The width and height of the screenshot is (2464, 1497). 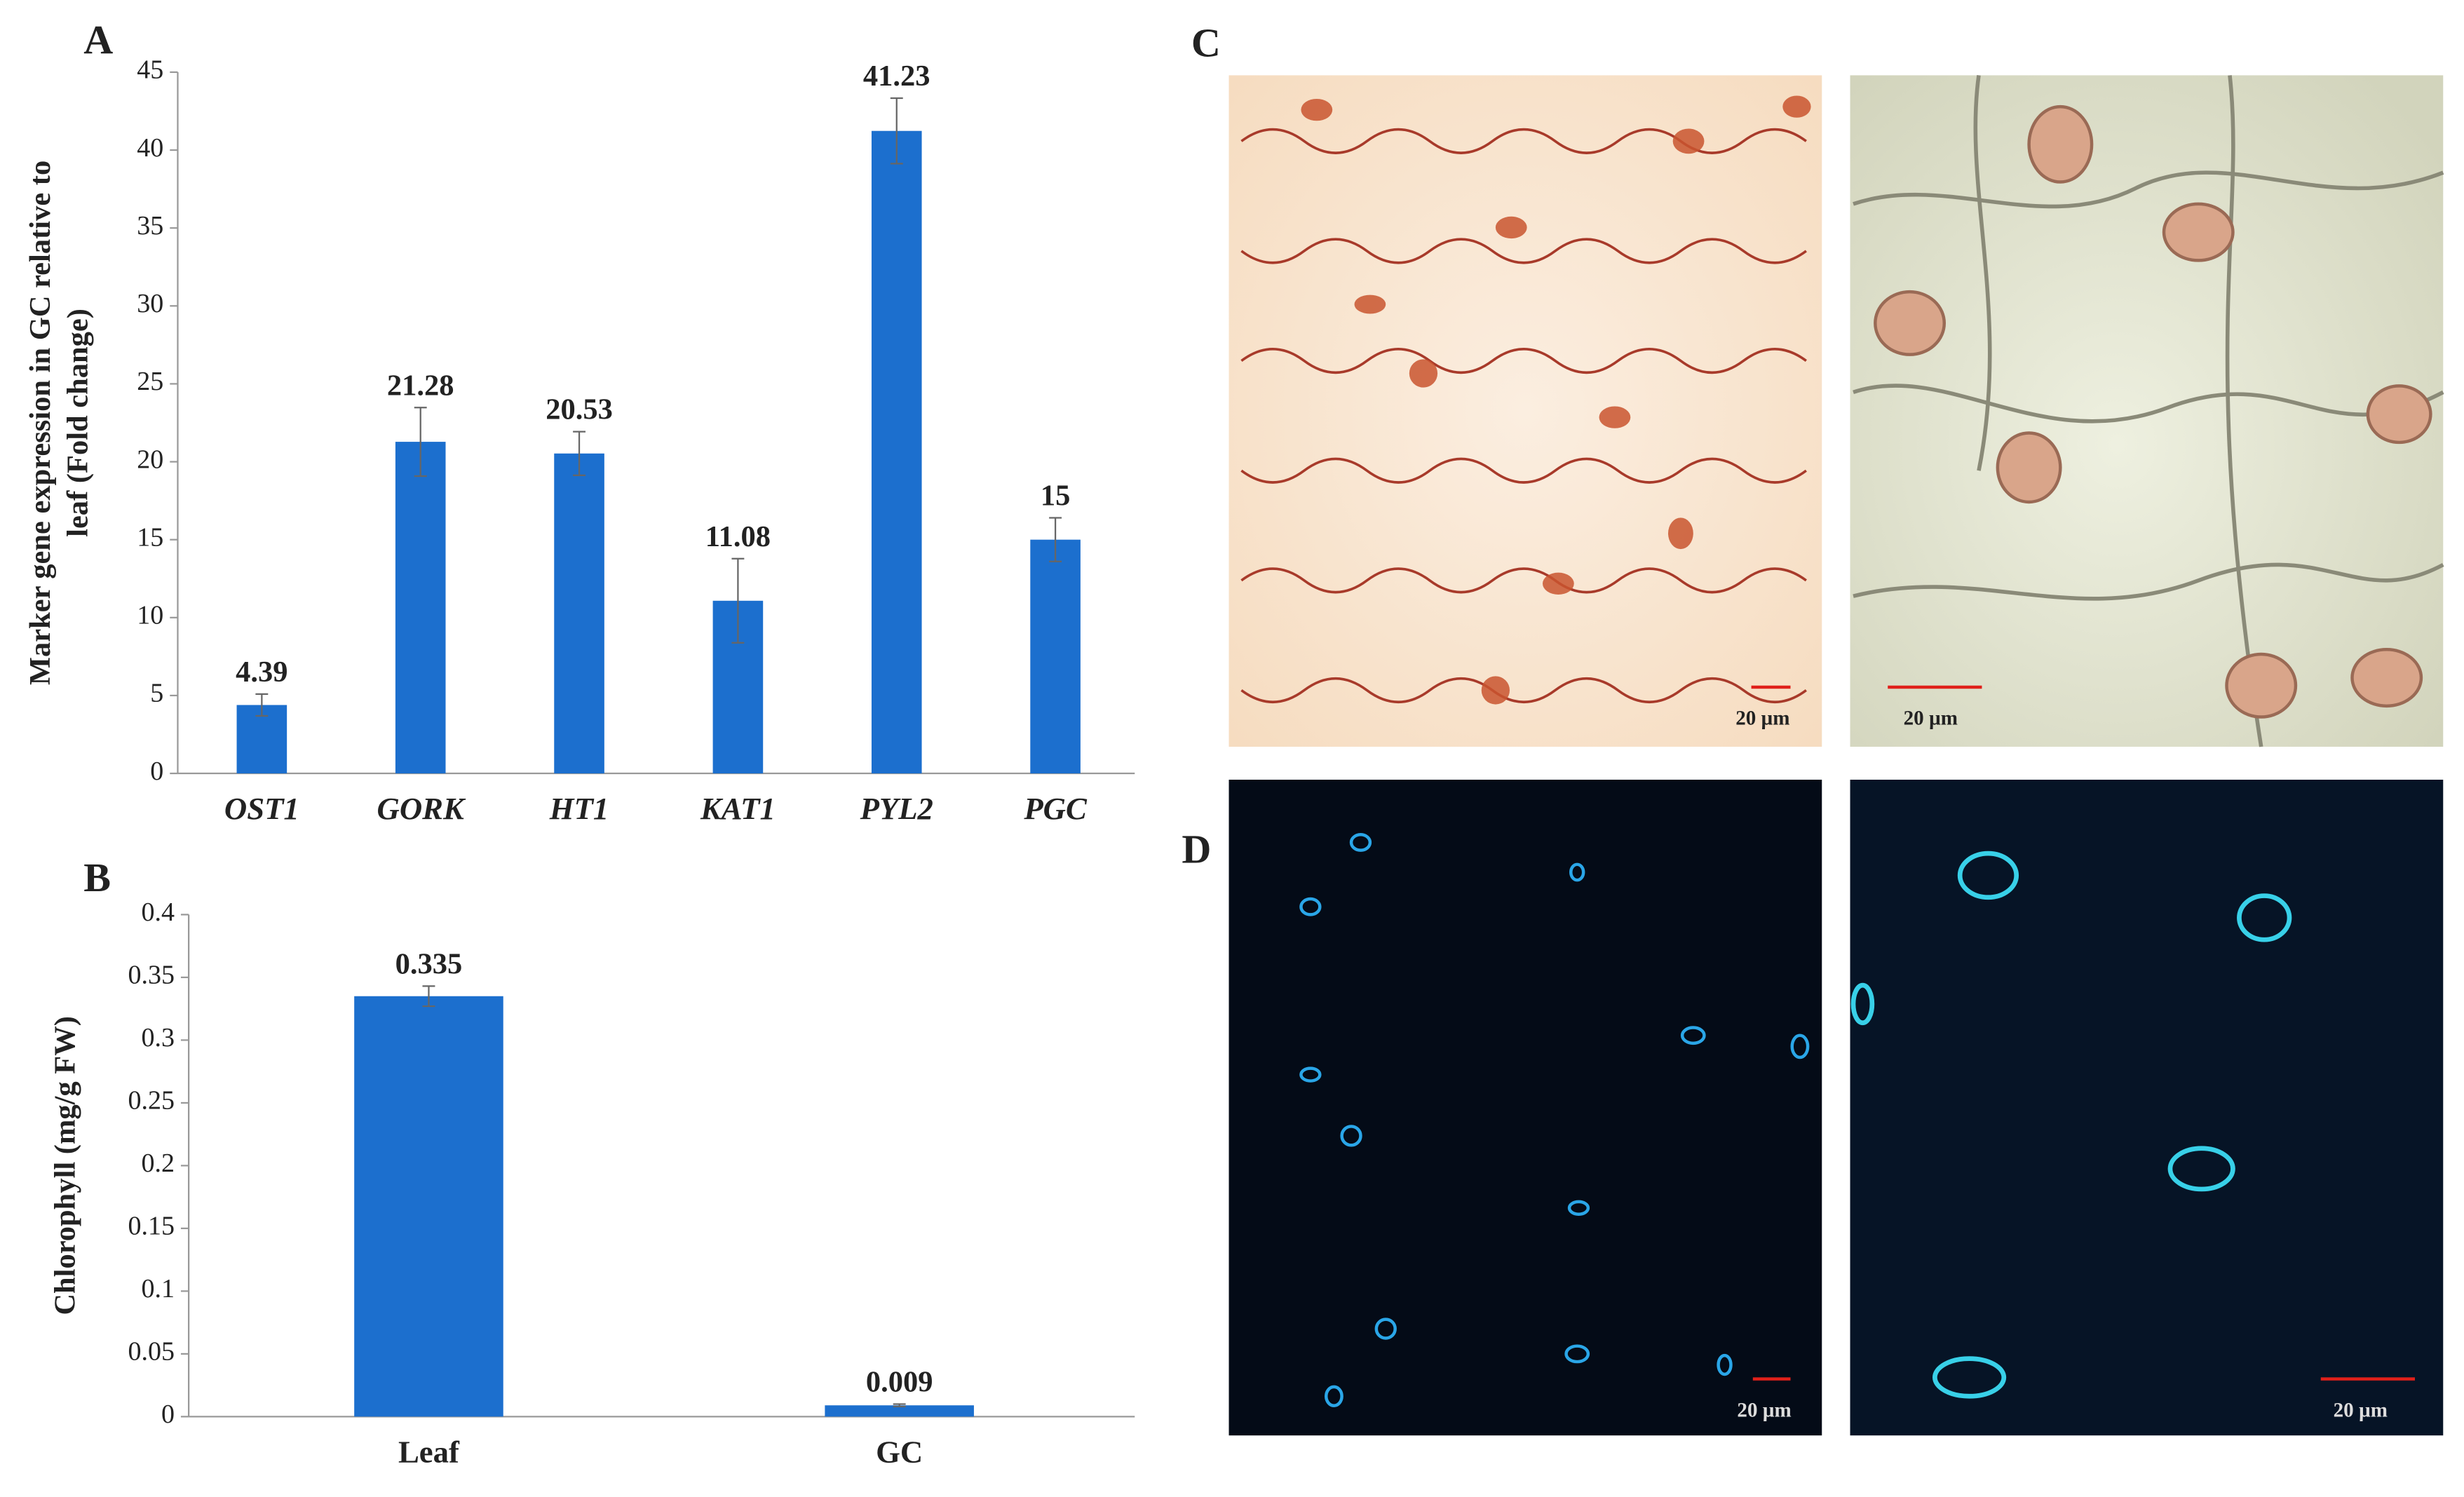 What do you see at coordinates (150, 303) in the screenshot?
I see `y-tick-label: 30` at bounding box center [150, 303].